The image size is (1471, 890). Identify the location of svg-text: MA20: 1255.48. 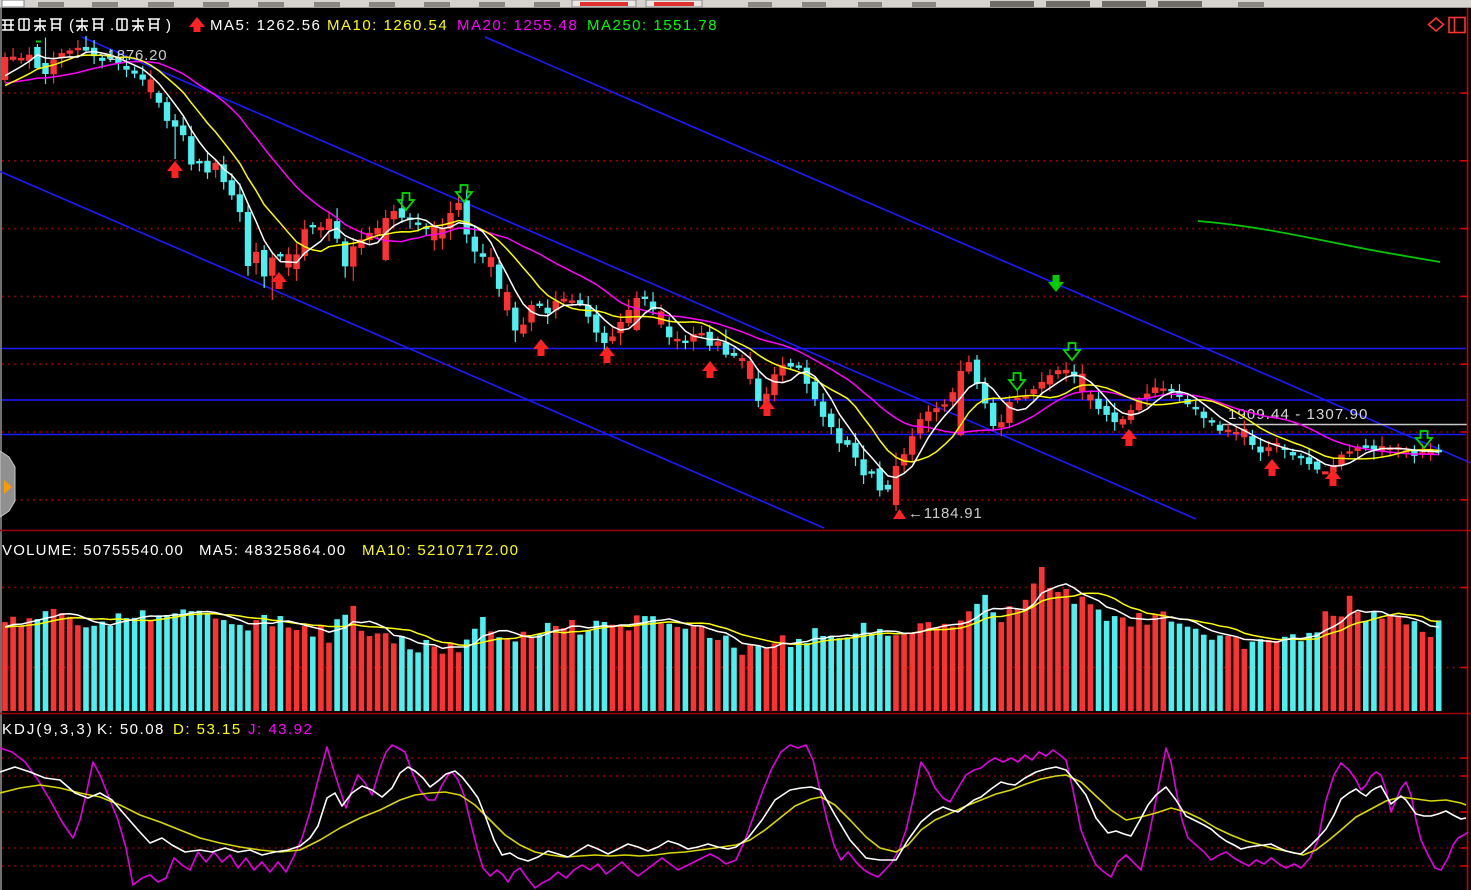
(517, 25).